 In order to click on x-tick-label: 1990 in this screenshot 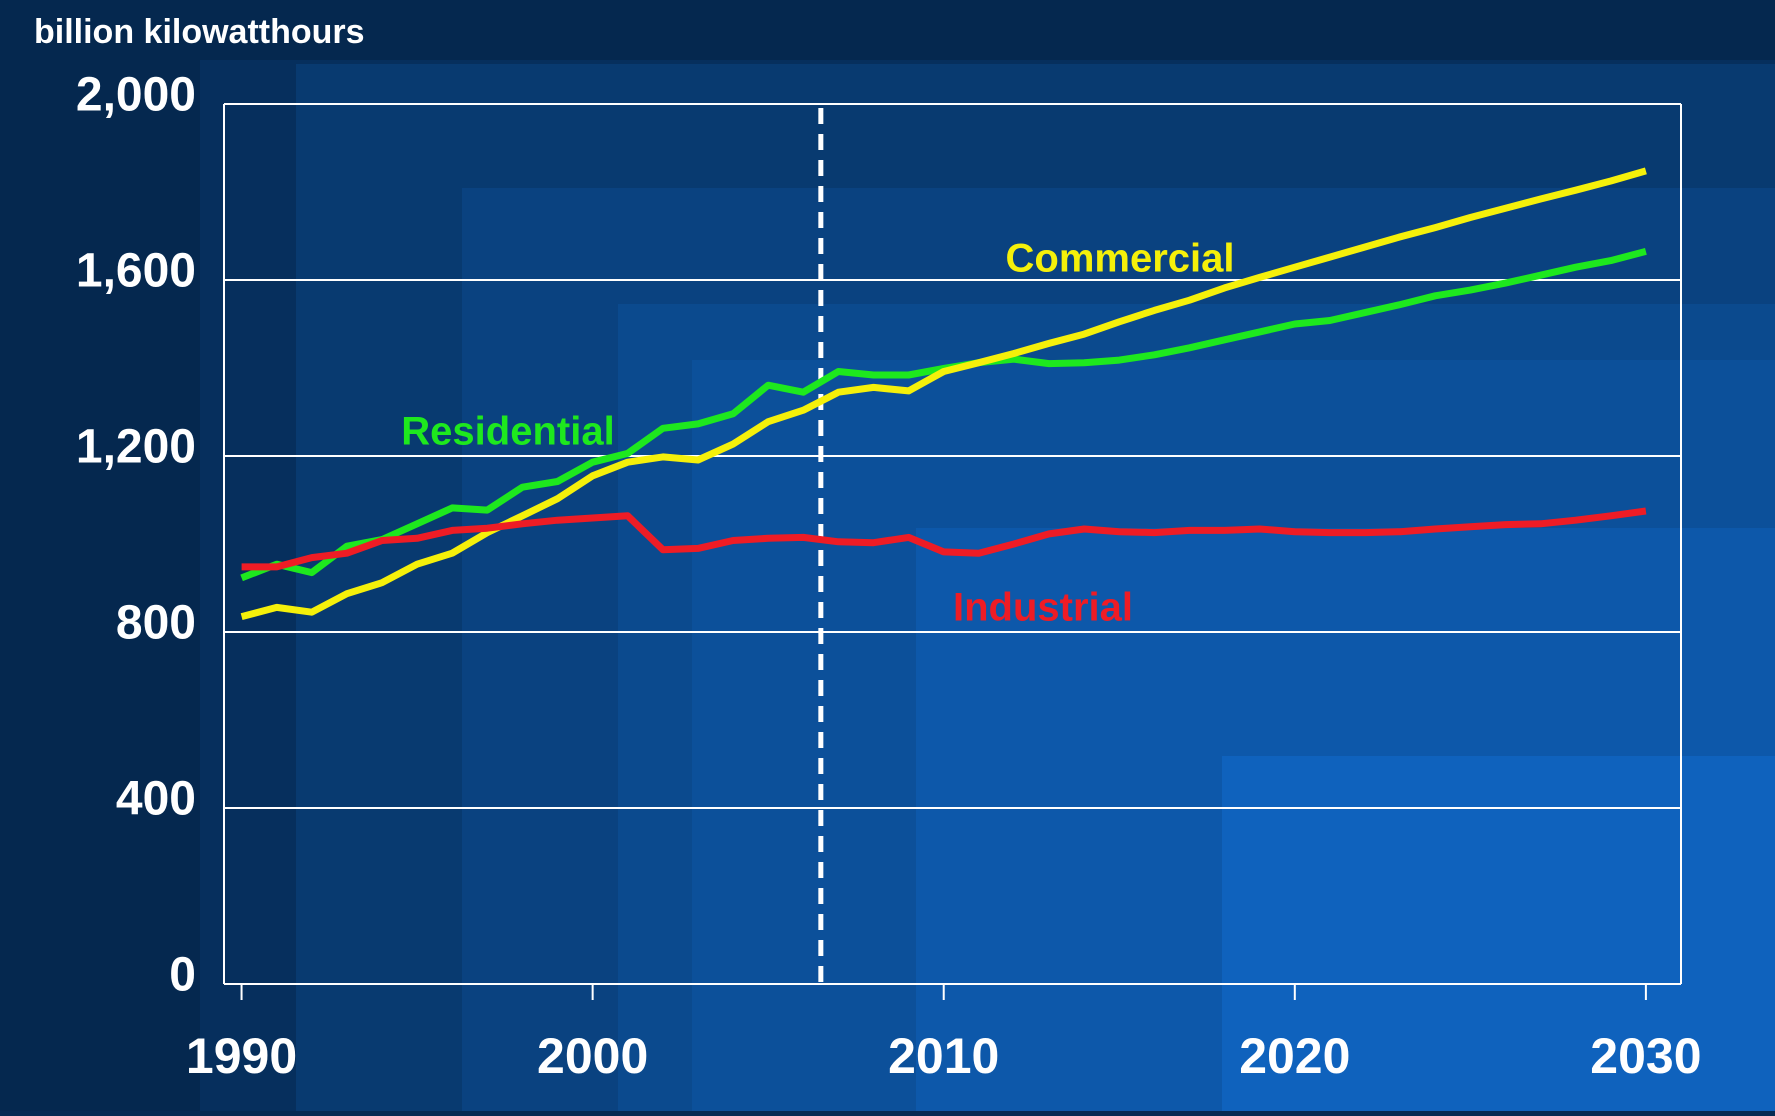, I will do `click(241, 1056)`.